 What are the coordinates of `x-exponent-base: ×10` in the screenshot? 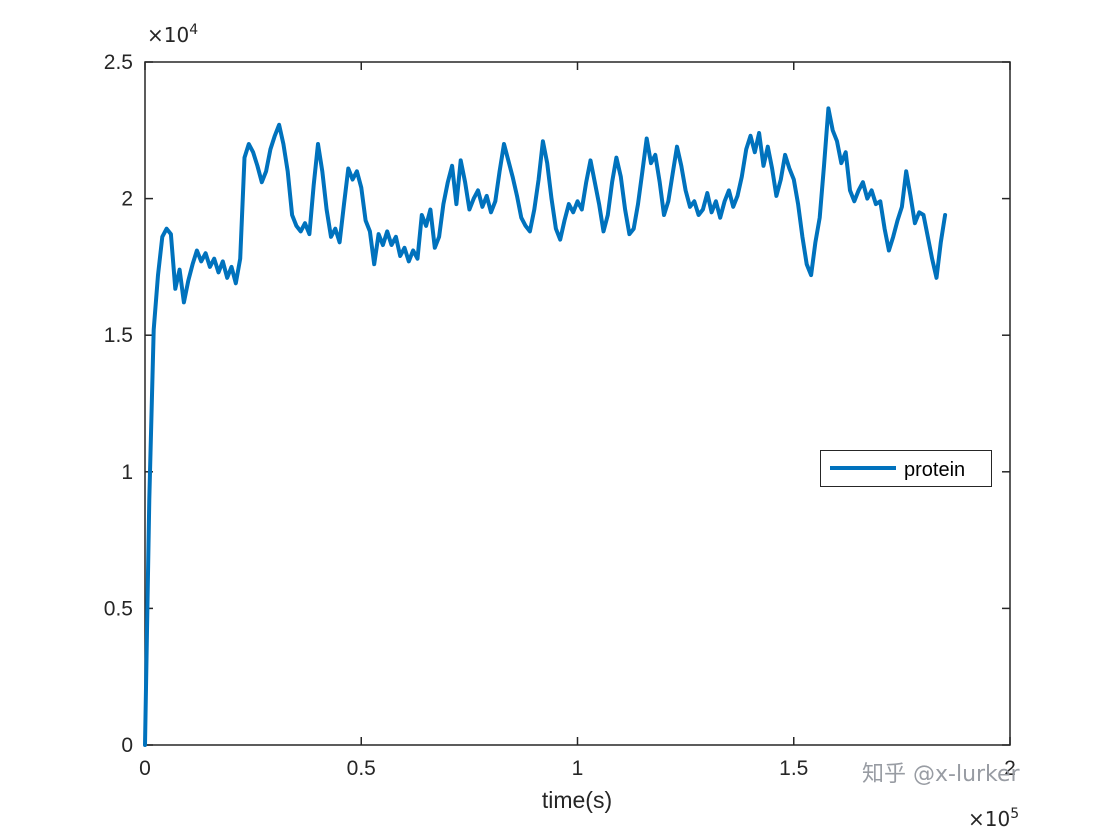 It's located at (989, 819).